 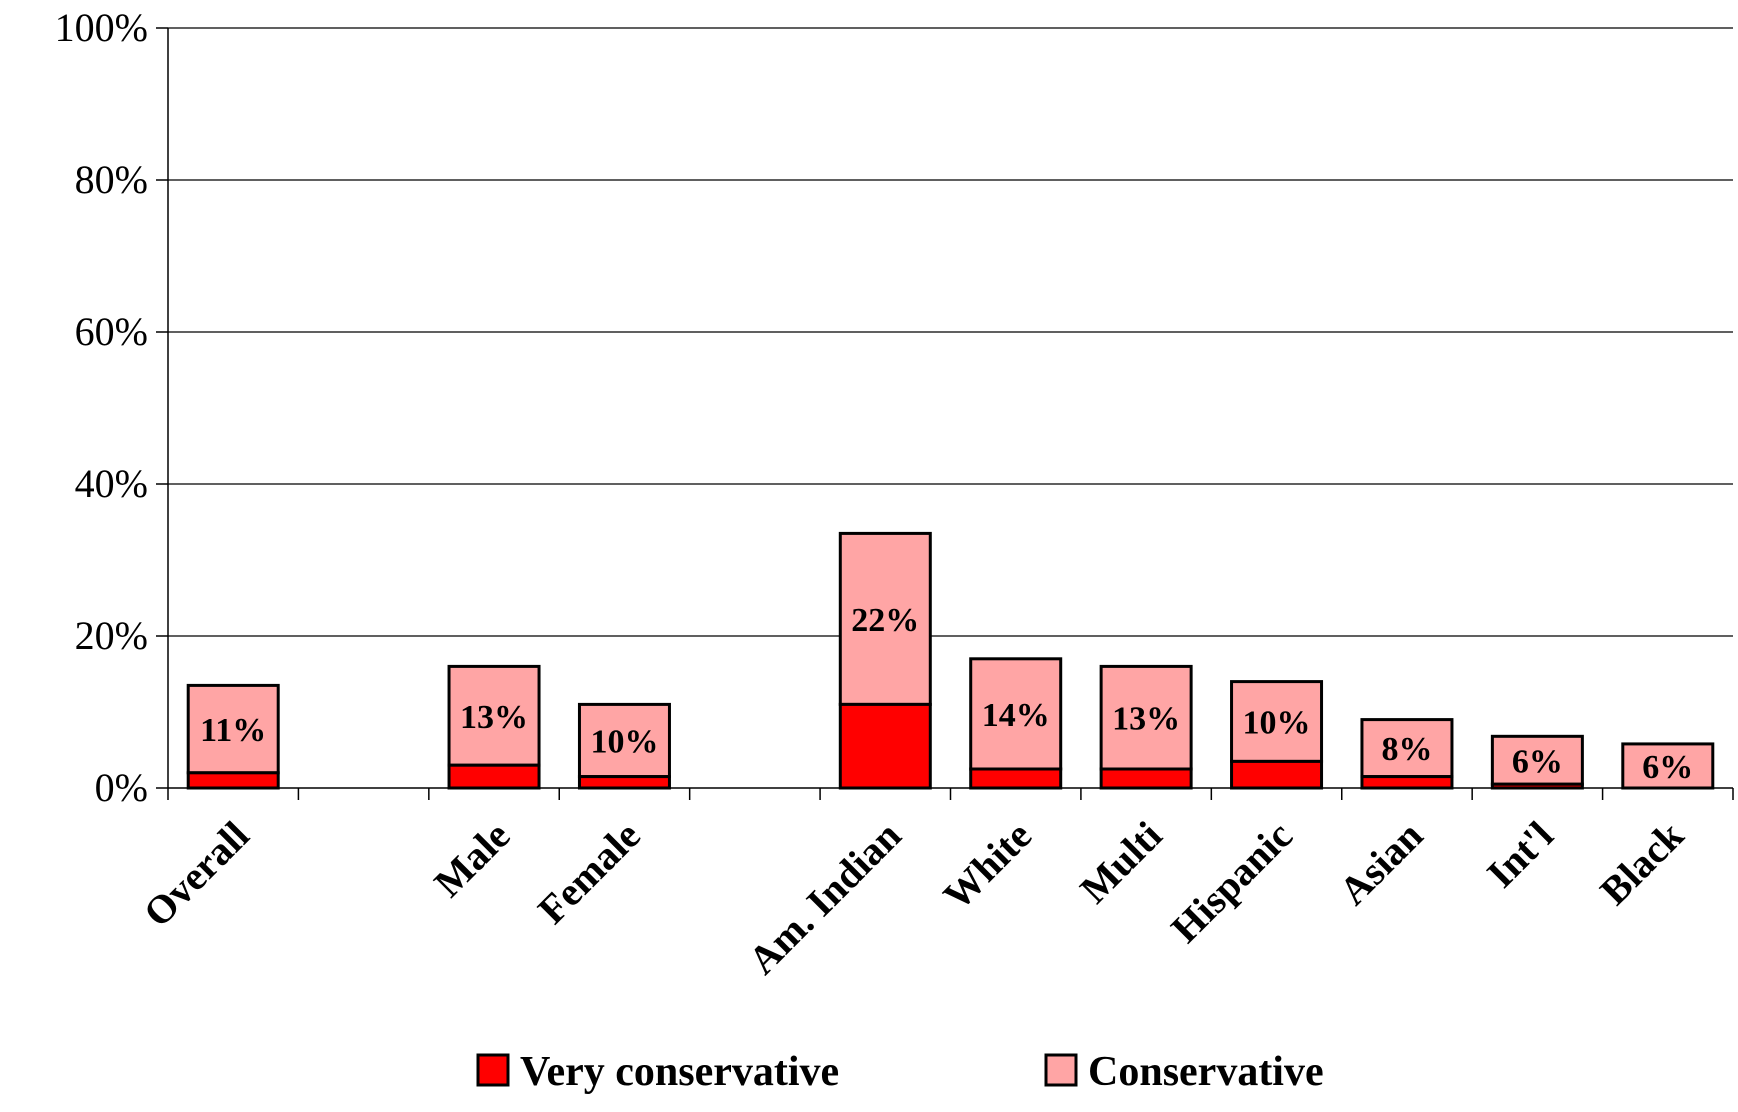 What do you see at coordinates (1061, 1070) in the screenshot?
I see `legend-swatch-conservative` at bounding box center [1061, 1070].